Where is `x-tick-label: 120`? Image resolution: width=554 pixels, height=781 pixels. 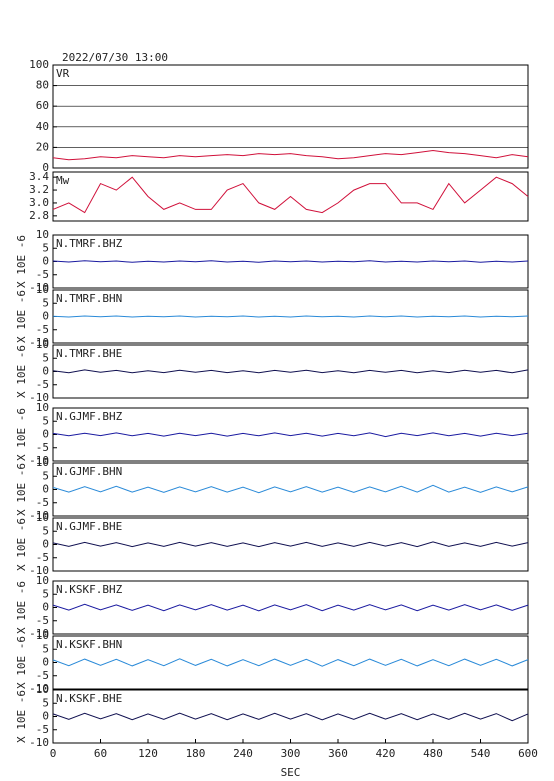
x-tick-label: 120 is located at coordinates (148, 753).